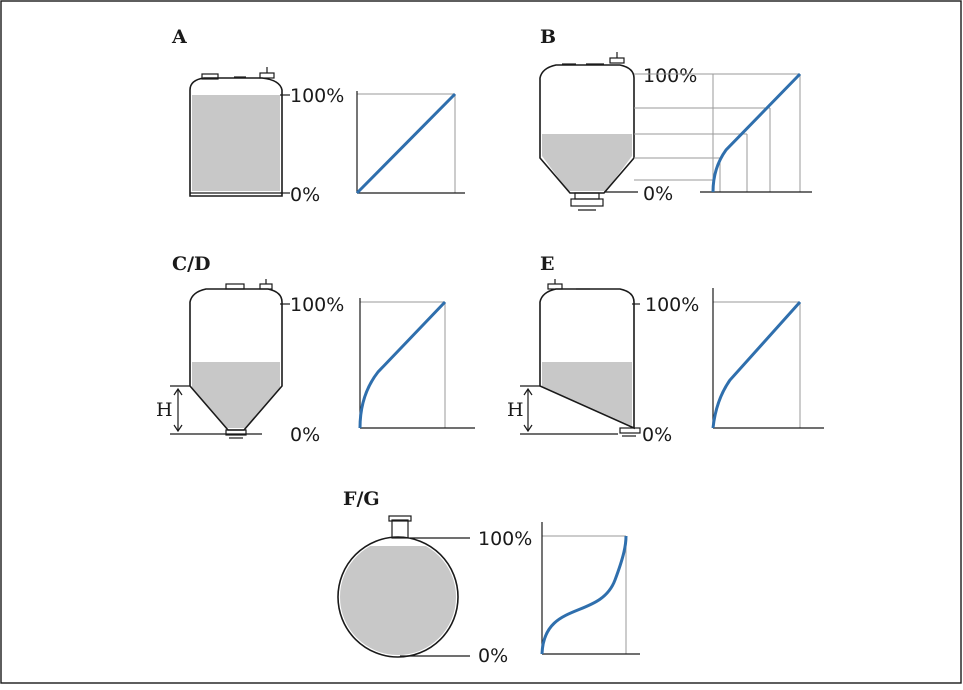 The width and height of the screenshot is (963, 690). What do you see at coordinates (587, 394) in the screenshot?
I see `panel-e-fill` at bounding box center [587, 394].